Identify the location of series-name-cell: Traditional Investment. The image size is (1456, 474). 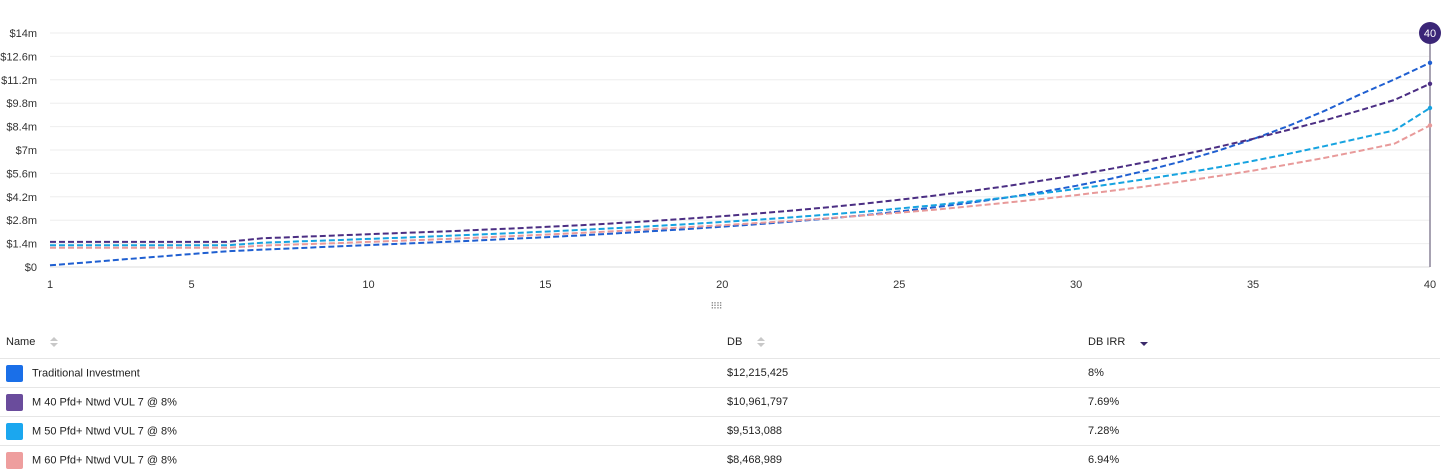
(360, 373).